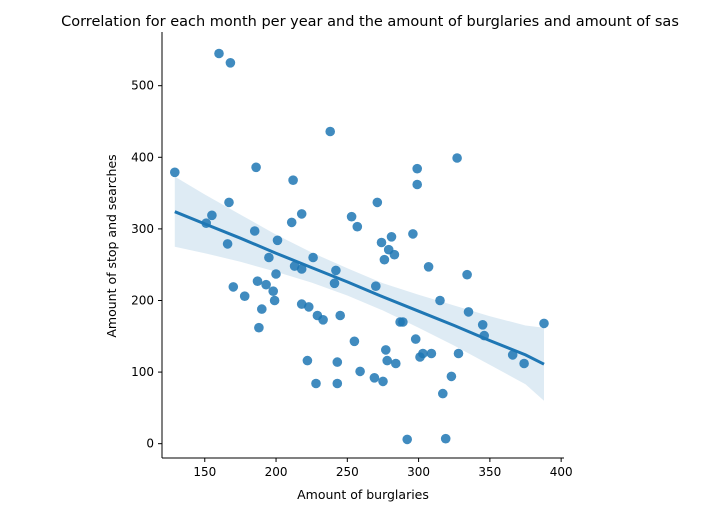  Describe the element at coordinates (150, 444) in the screenshot. I see `y-tick-label: 0` at that location.